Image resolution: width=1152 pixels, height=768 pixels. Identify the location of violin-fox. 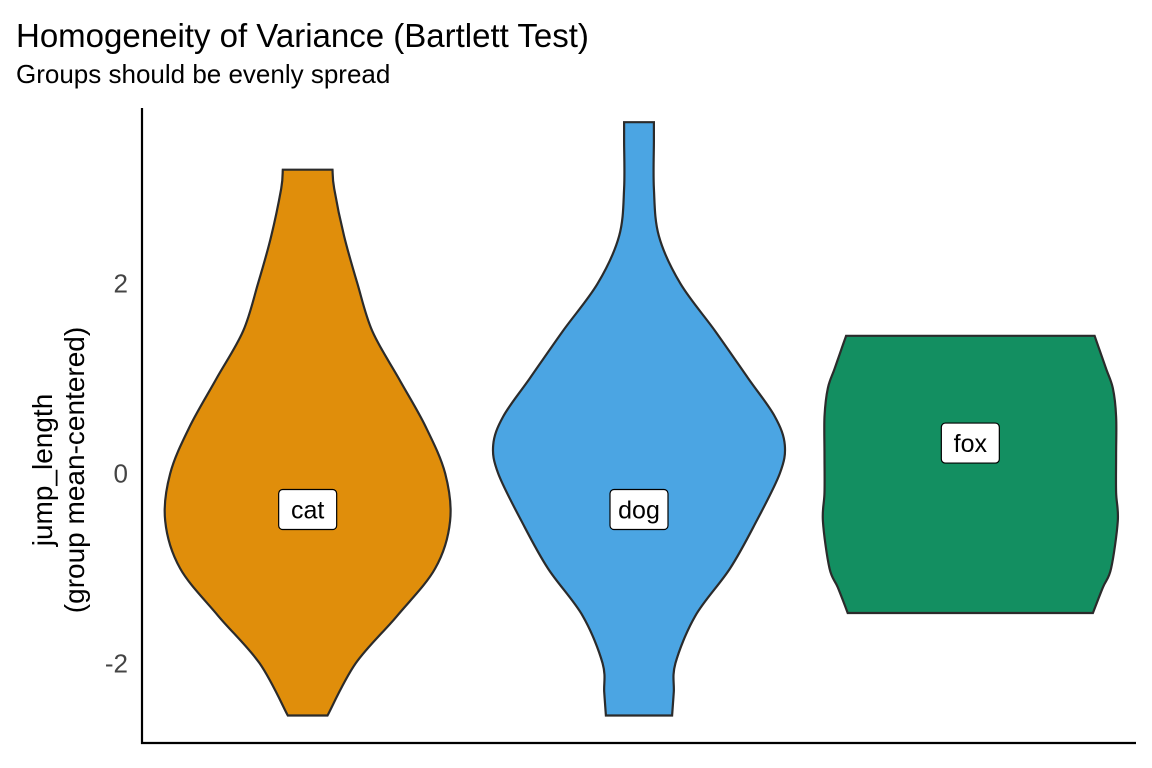
(970, 474).